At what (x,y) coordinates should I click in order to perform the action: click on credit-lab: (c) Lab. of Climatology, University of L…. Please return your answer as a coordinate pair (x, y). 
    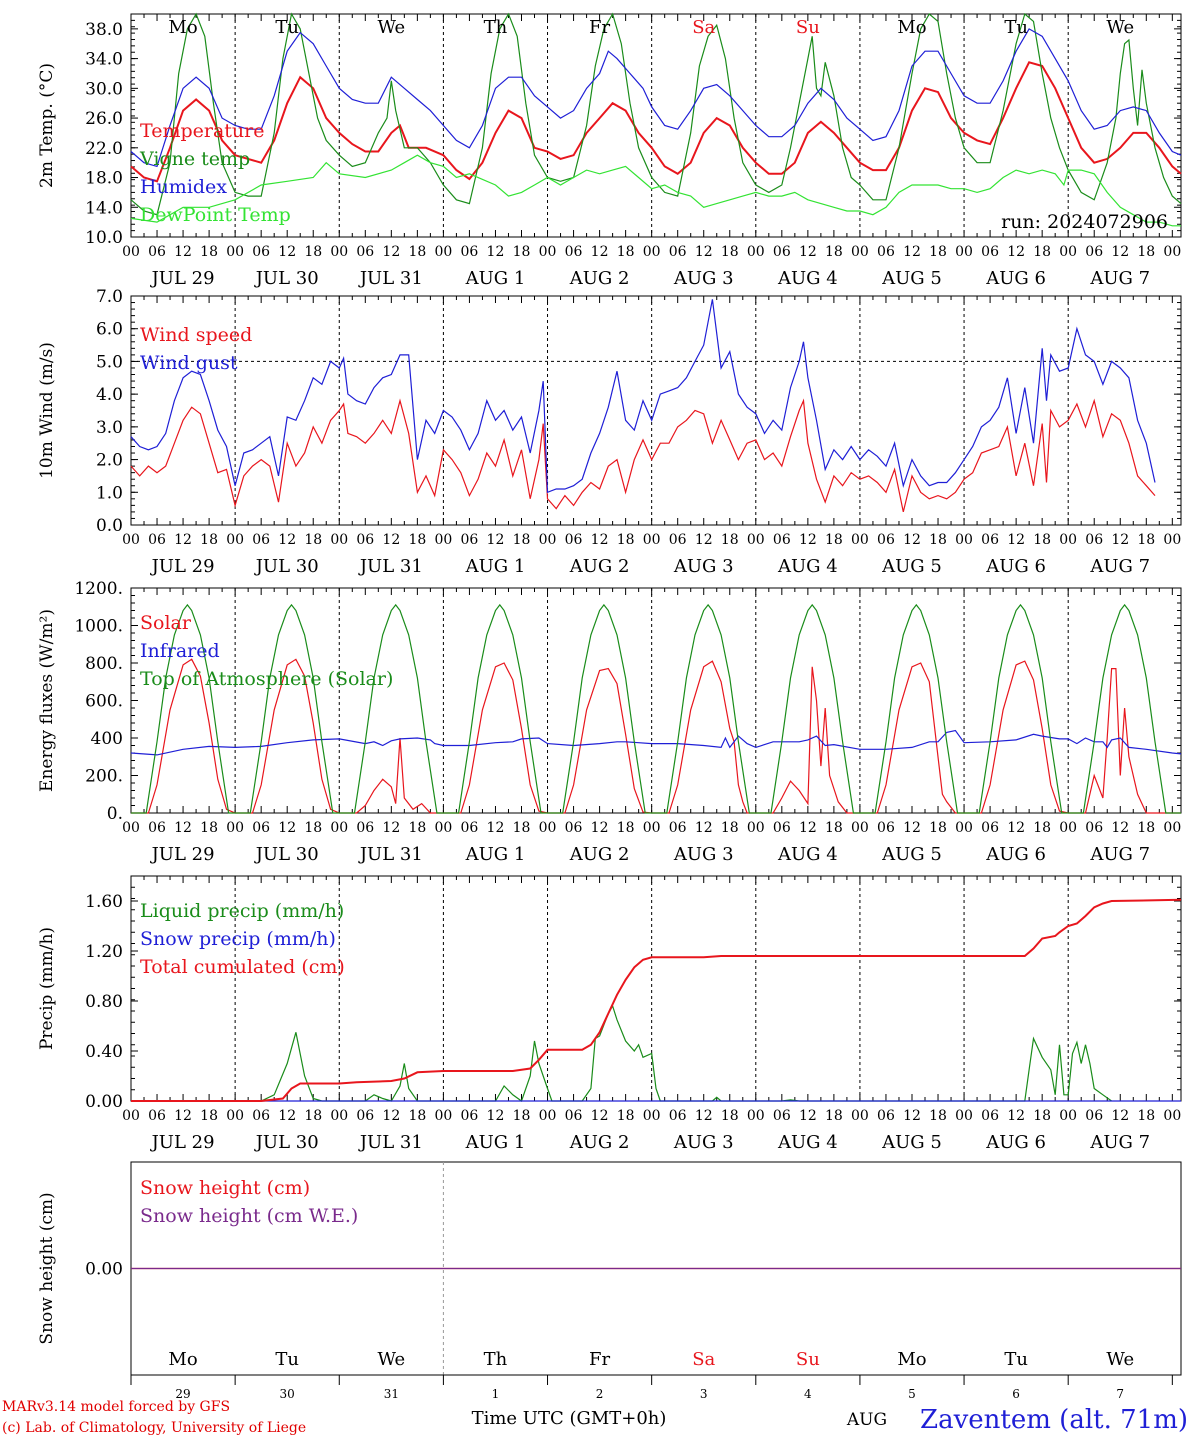
    Looking at the image, I should click on (154, 1428).